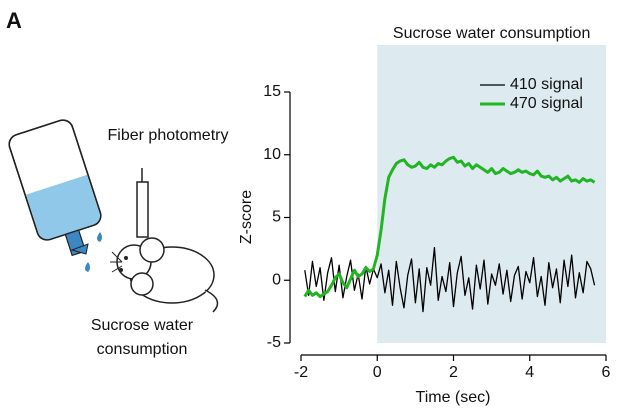 The image size is (629, 412). Describe the element at coordinates (276, 279) in the screenshot. I see `y-tick-label: 0` at that location.